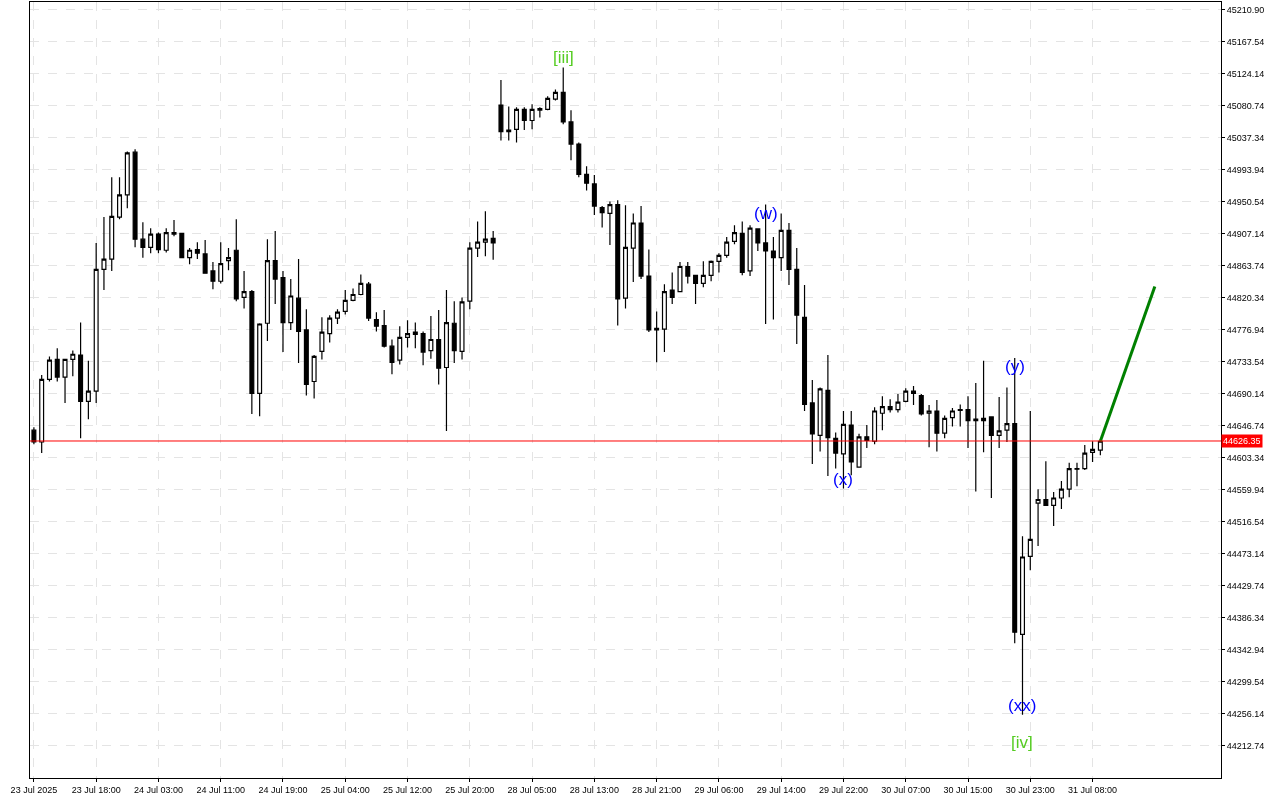 Image resolution: width=1280 pixels, height=800 pixels. What do you see at coordinates (594, 789) in the screenshot?
I see `x-tick-label: 28 Jul 13:00` at bounding box center [594, 789].